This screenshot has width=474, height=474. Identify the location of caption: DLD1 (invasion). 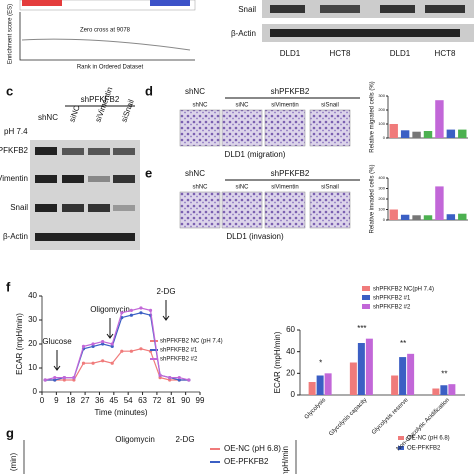
(255, 236).